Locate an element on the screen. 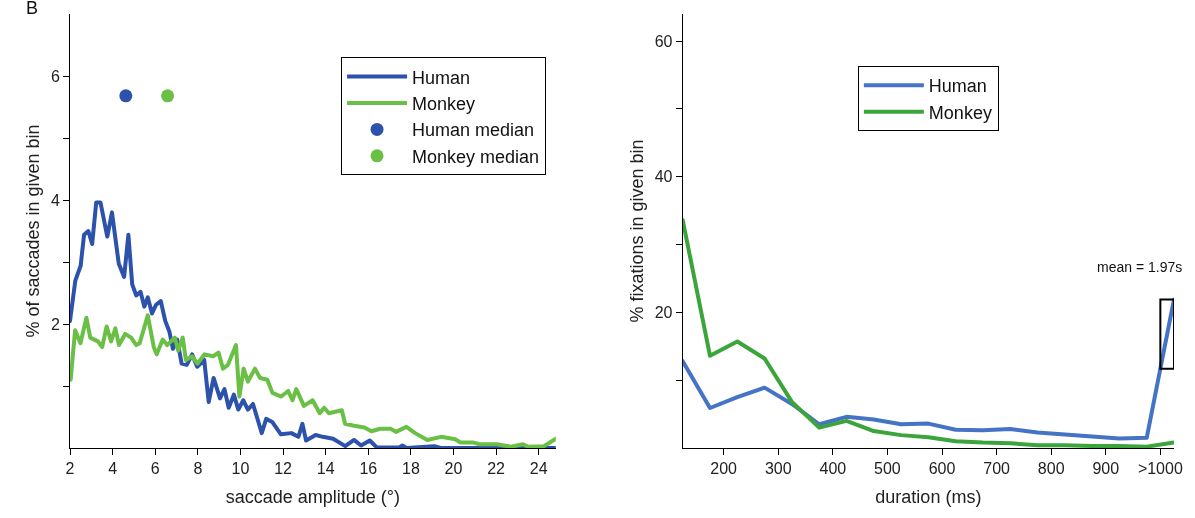  x-tick-label: 16 is located at coordinates (368, 469).